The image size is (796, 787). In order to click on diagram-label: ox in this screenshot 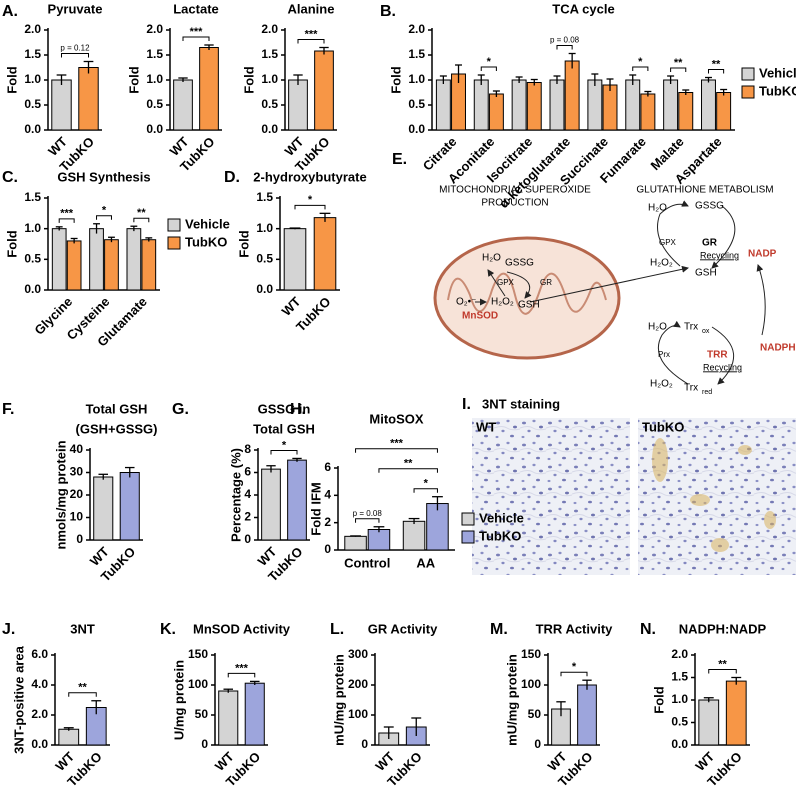, I will do `click(706, 331)`.